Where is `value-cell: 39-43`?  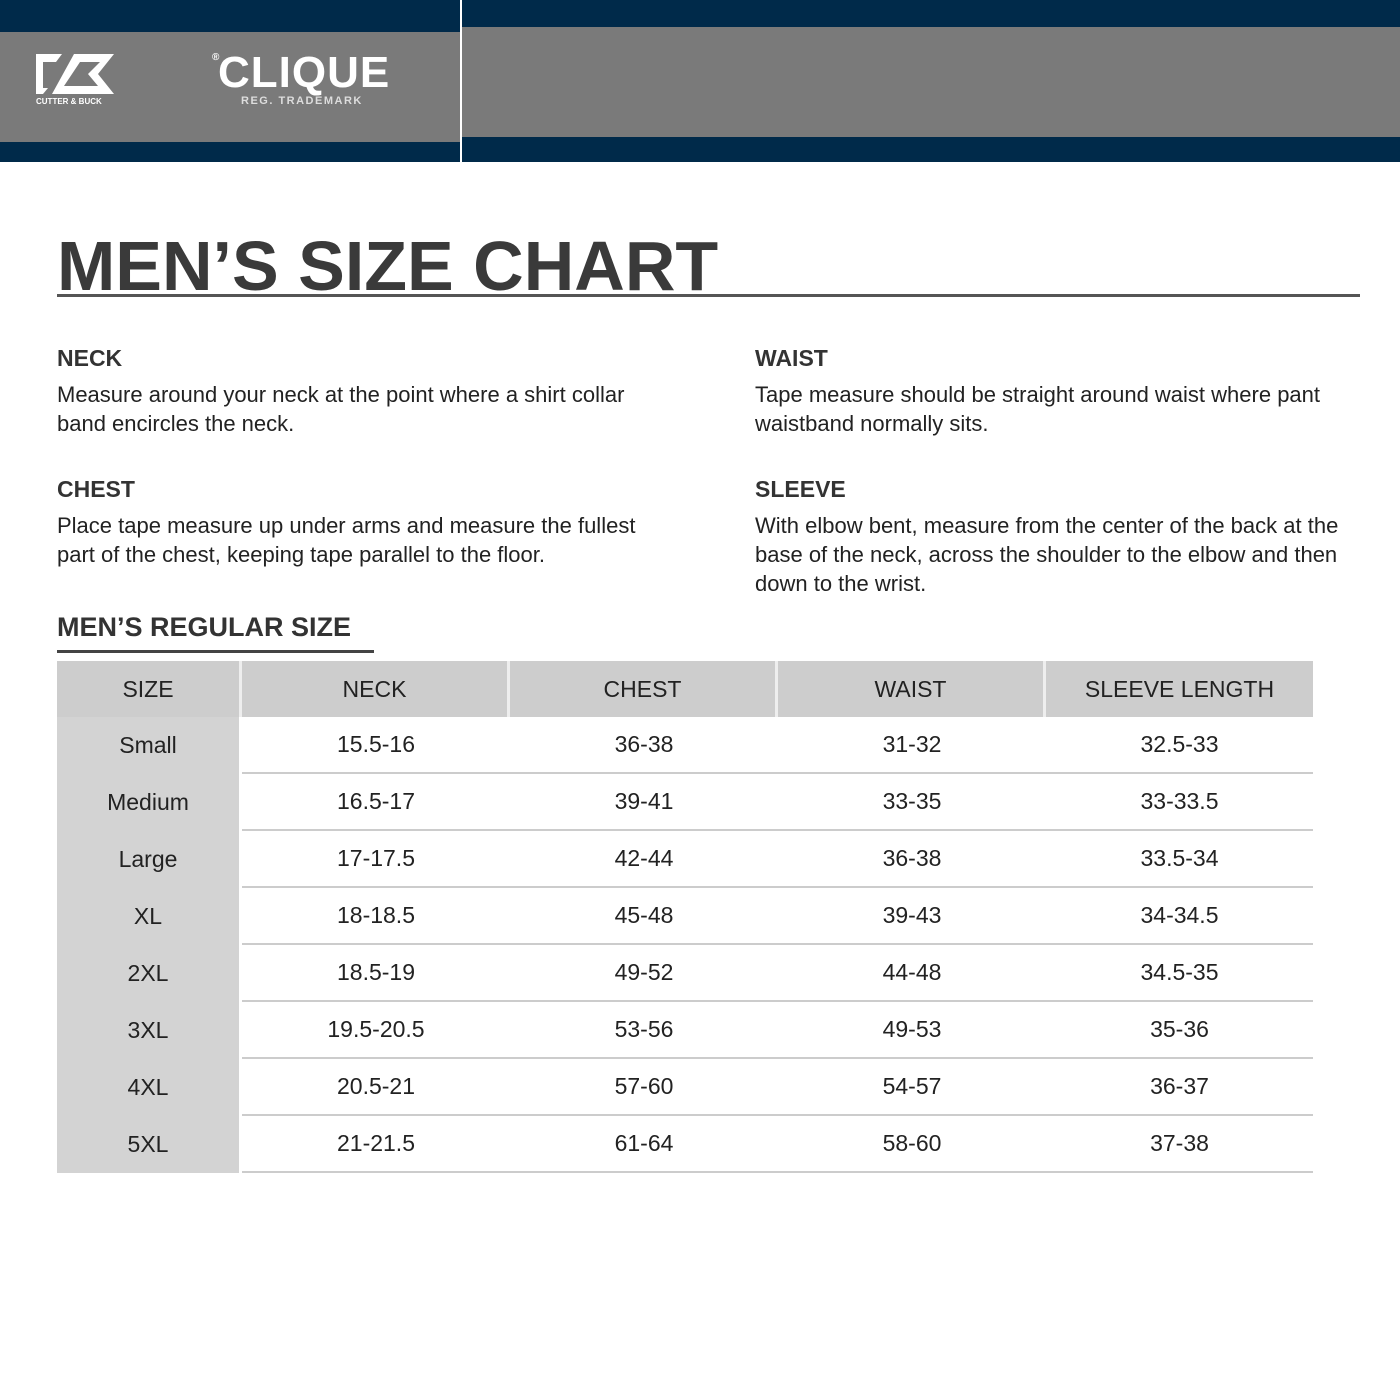 value-cell: 39-43 is located at coordinates (912, 916).